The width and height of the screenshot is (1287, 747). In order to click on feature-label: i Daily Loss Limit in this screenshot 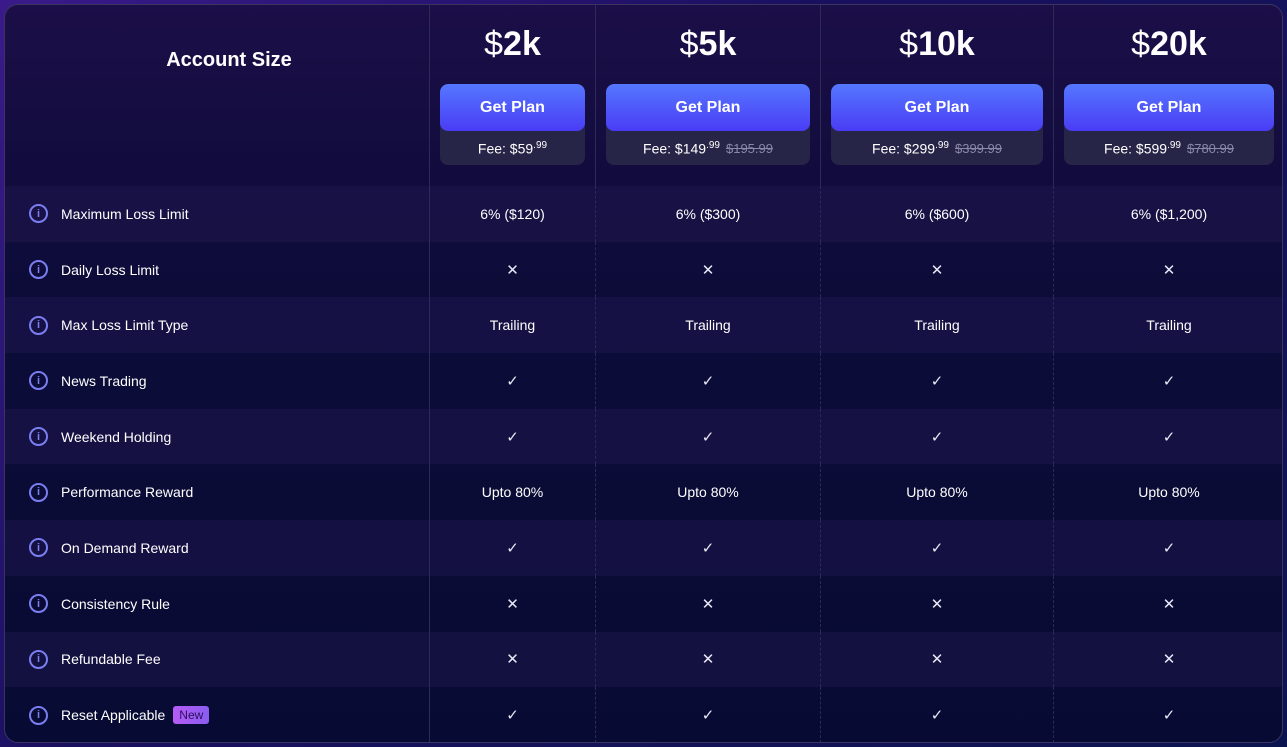, I will do `click(217, 270)`.